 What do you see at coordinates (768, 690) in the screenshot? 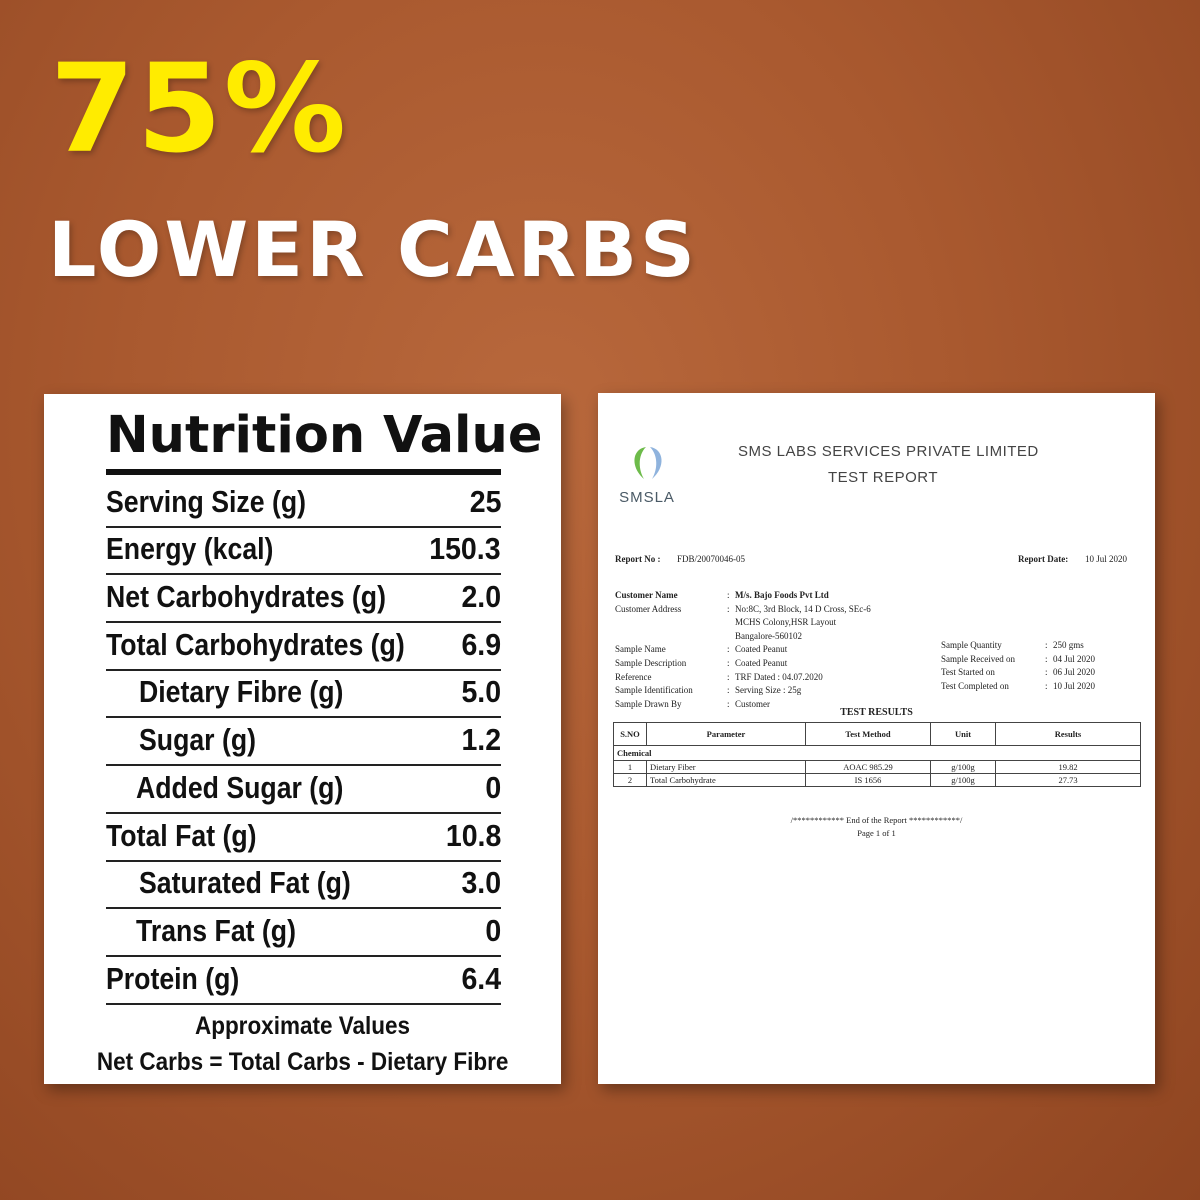
I see `sample-identification-value: Serving Size : 25g` at bounding box center [768, 690].